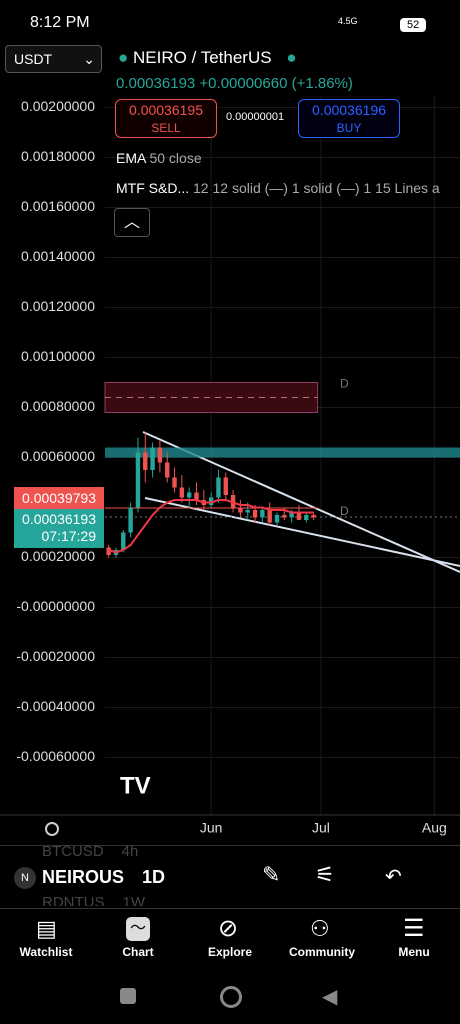  What do you see at coordinates (156, 83) in the screenshot?
I see `last-price: 0.00036193` at bounding box center [156, 83].